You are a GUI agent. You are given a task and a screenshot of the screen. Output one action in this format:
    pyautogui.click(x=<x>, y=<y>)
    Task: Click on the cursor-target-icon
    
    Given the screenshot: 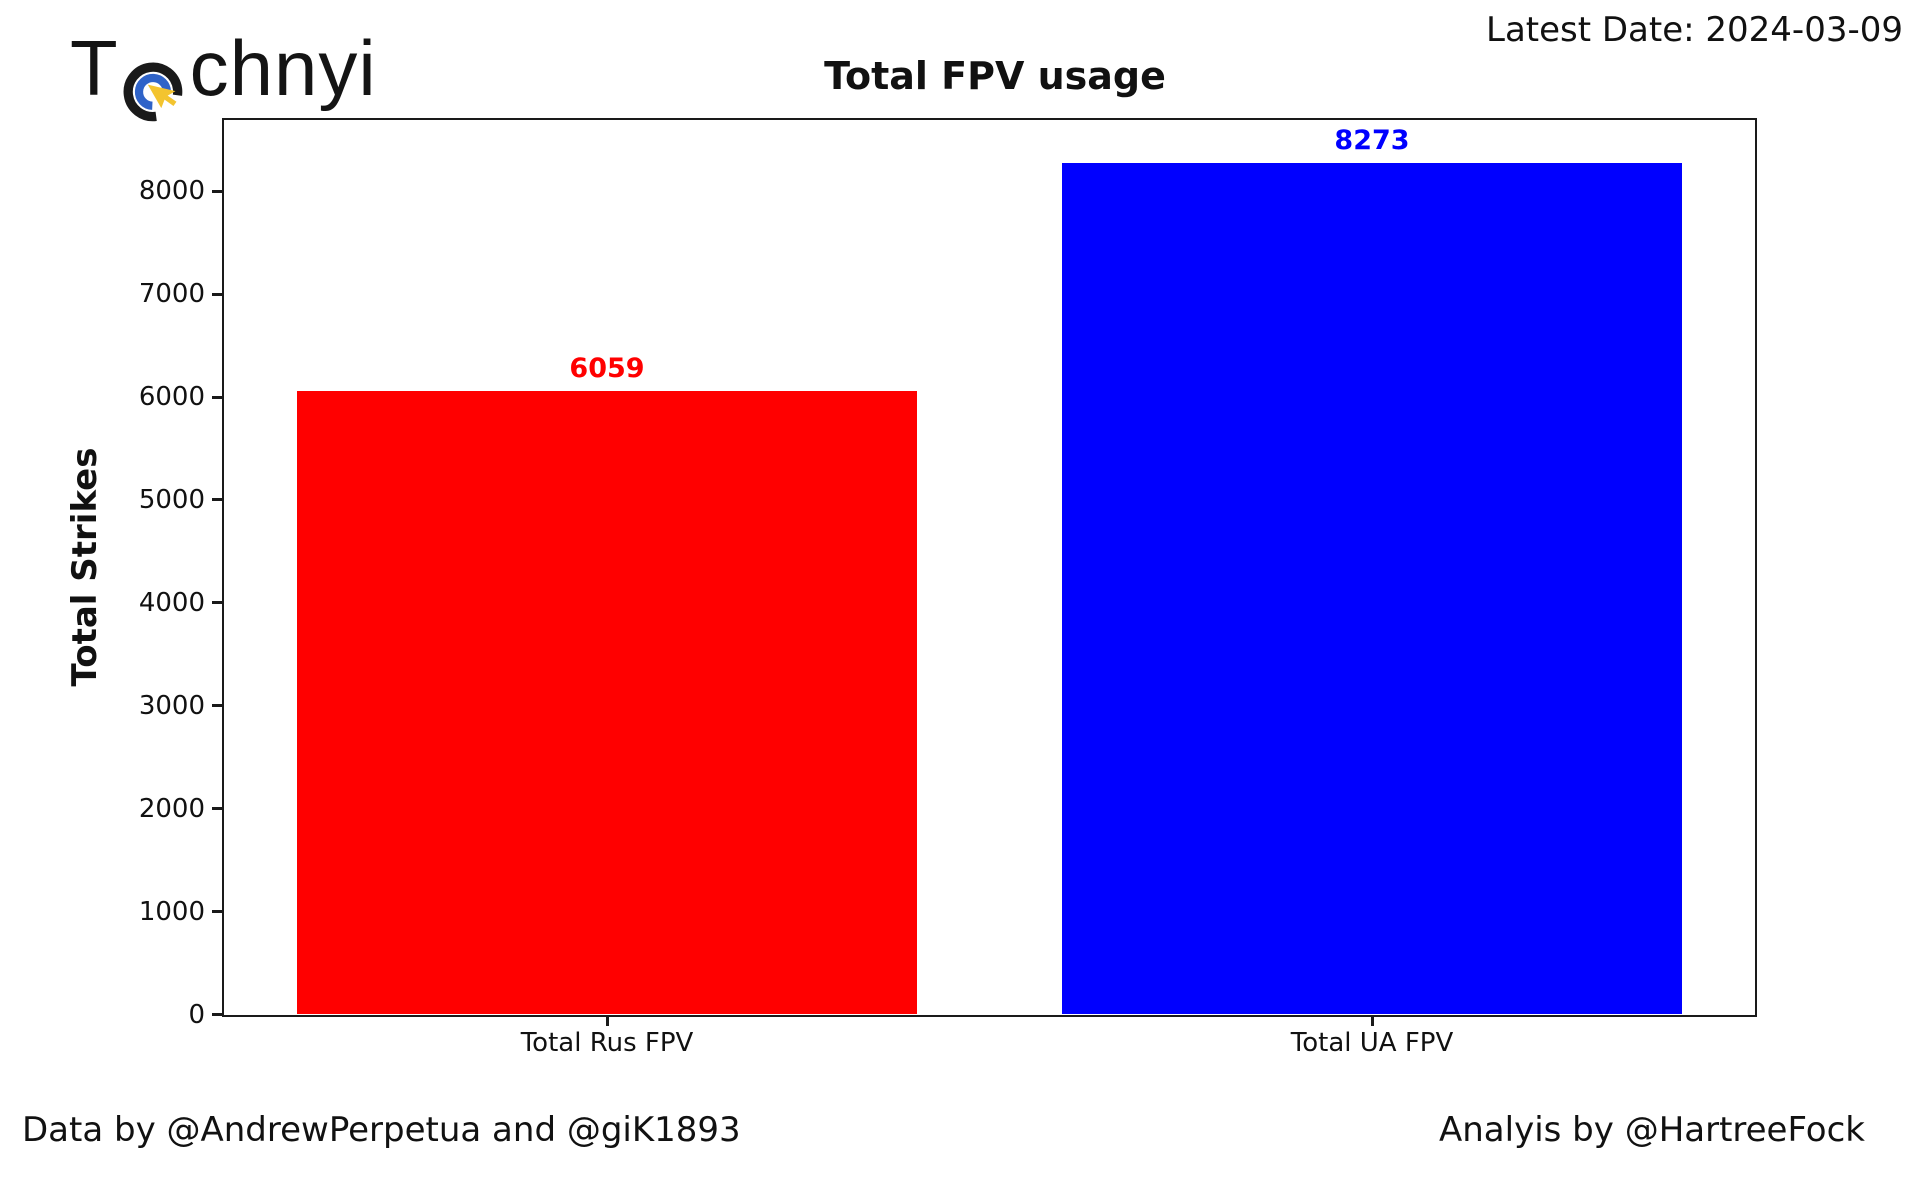 What is the action you would take?
    pyautogui.click(x=152, y=92)
    